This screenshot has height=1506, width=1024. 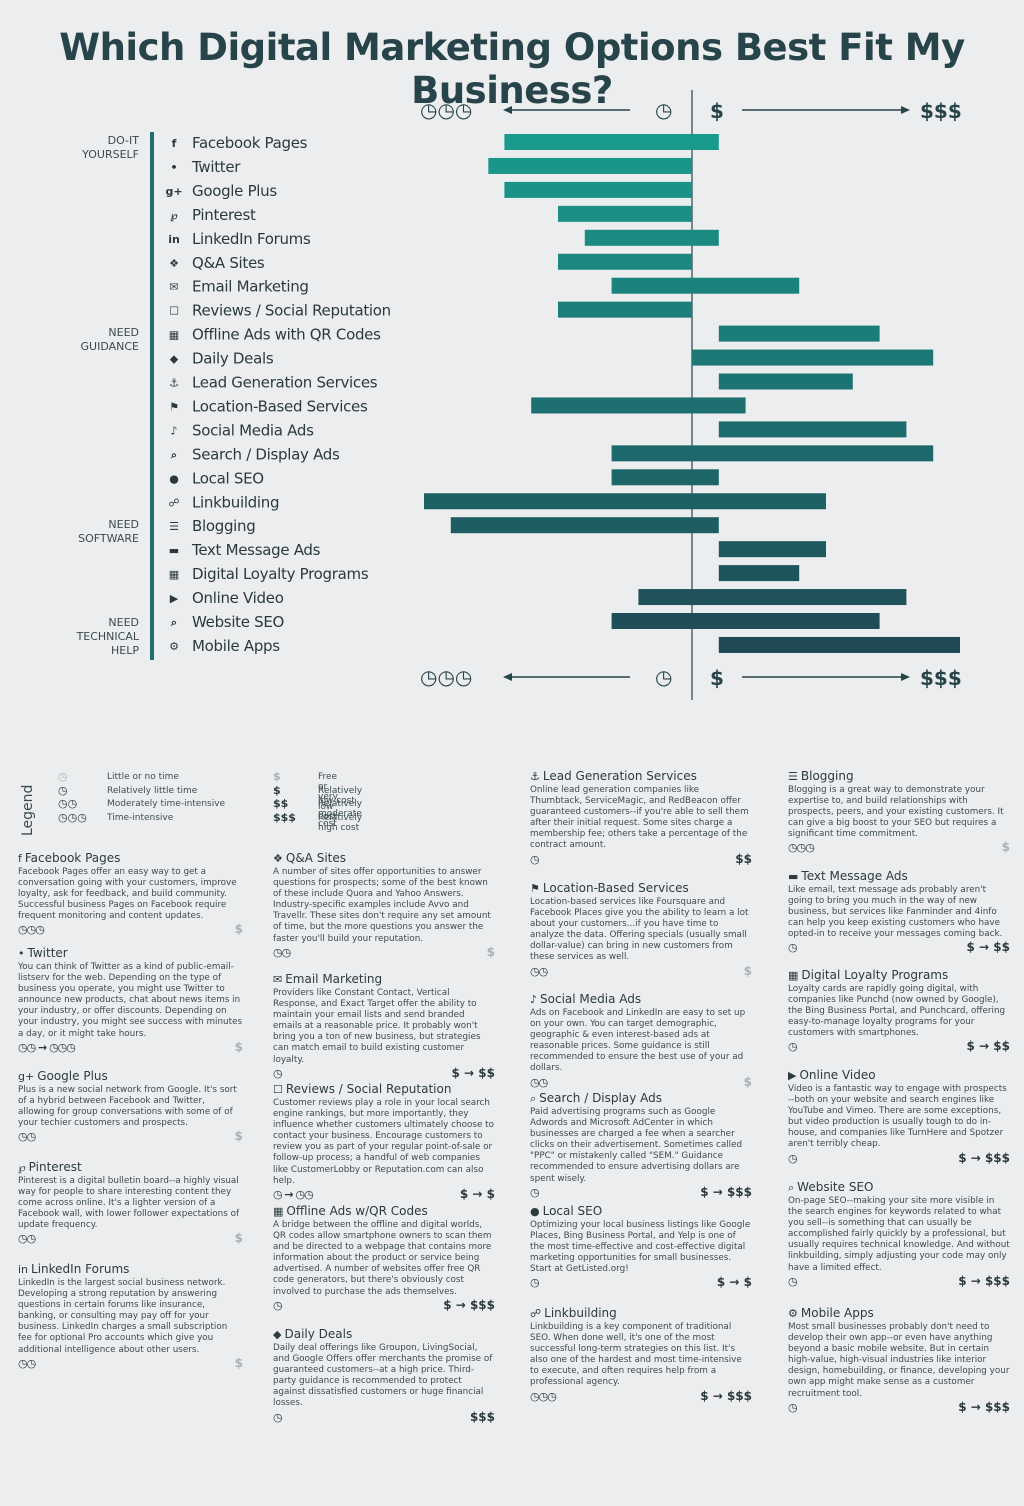 I want to click on card-title: g+ Google Plus, so click(x=130, y=1076).